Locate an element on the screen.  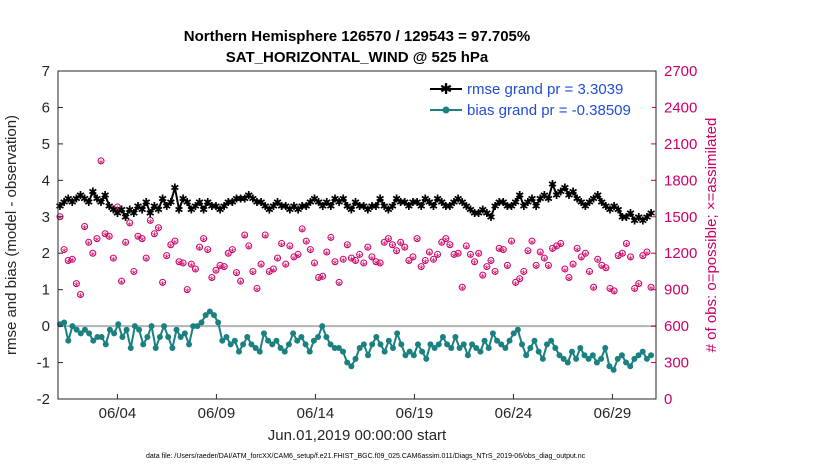
legend-rmse-marker: ✱ is located at coordinates (446, 89).